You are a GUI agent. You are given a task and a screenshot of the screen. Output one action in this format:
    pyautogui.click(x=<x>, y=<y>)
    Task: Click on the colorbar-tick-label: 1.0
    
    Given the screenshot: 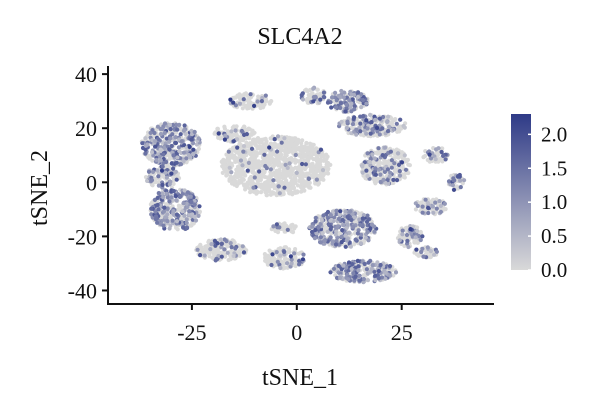 What is the action you would take?
    pyautogui.click(x=554, y=202)
    